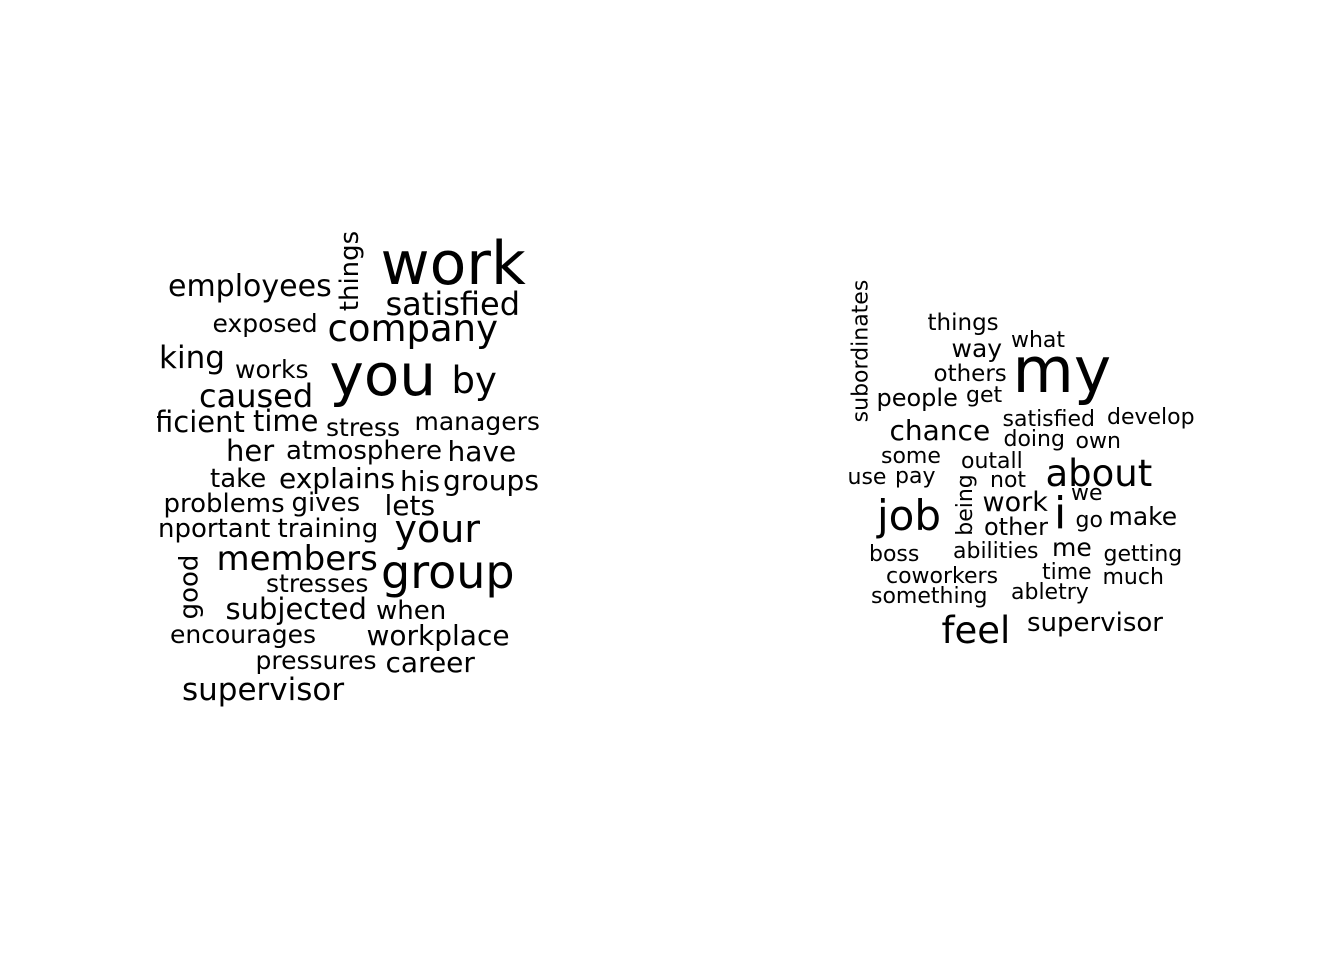 This screenshot has width=1344, height=960. I want to click on word-way: way, so click(977, 348).